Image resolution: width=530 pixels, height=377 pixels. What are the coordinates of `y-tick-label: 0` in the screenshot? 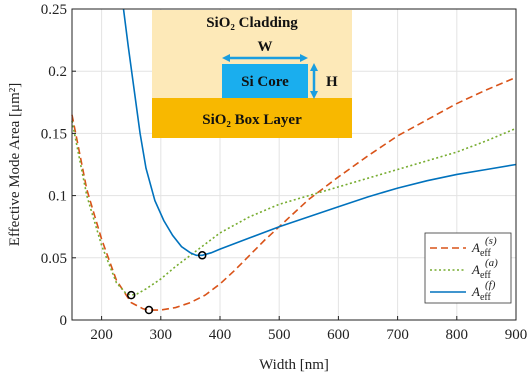 It's located at (64, 321).